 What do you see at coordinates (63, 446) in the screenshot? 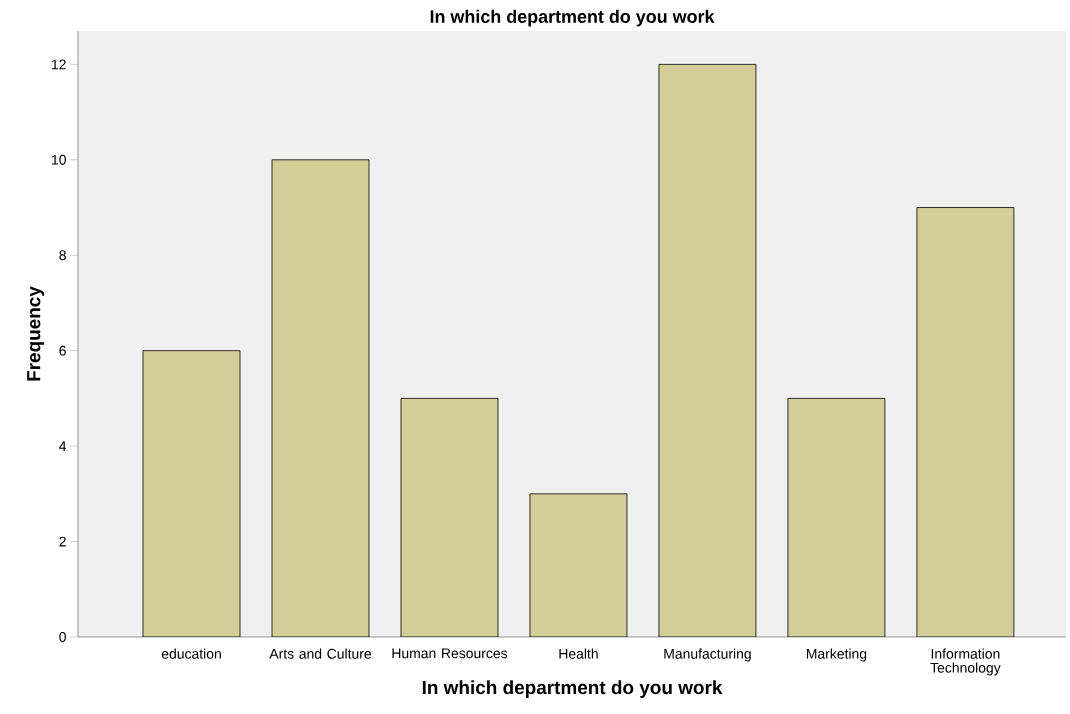
I see `y-tick-label: 4` at bounding box center [63, 446].